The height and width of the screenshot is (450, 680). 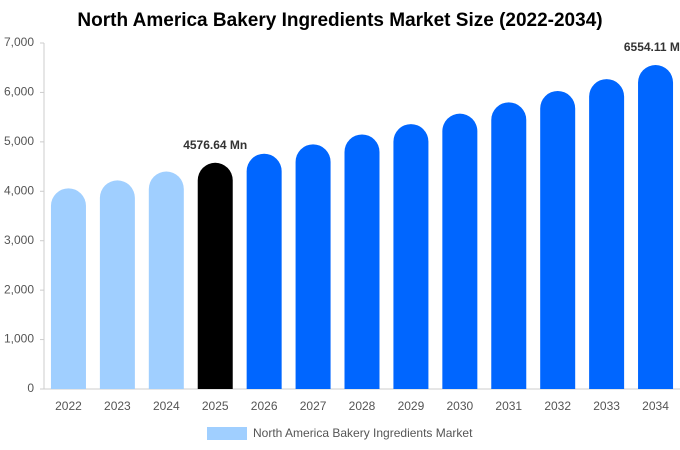 What do you see at coordinates (19, 289) in the screenshot?
I see `y-tick-label: 2,000` at bounding box center [19, 289].